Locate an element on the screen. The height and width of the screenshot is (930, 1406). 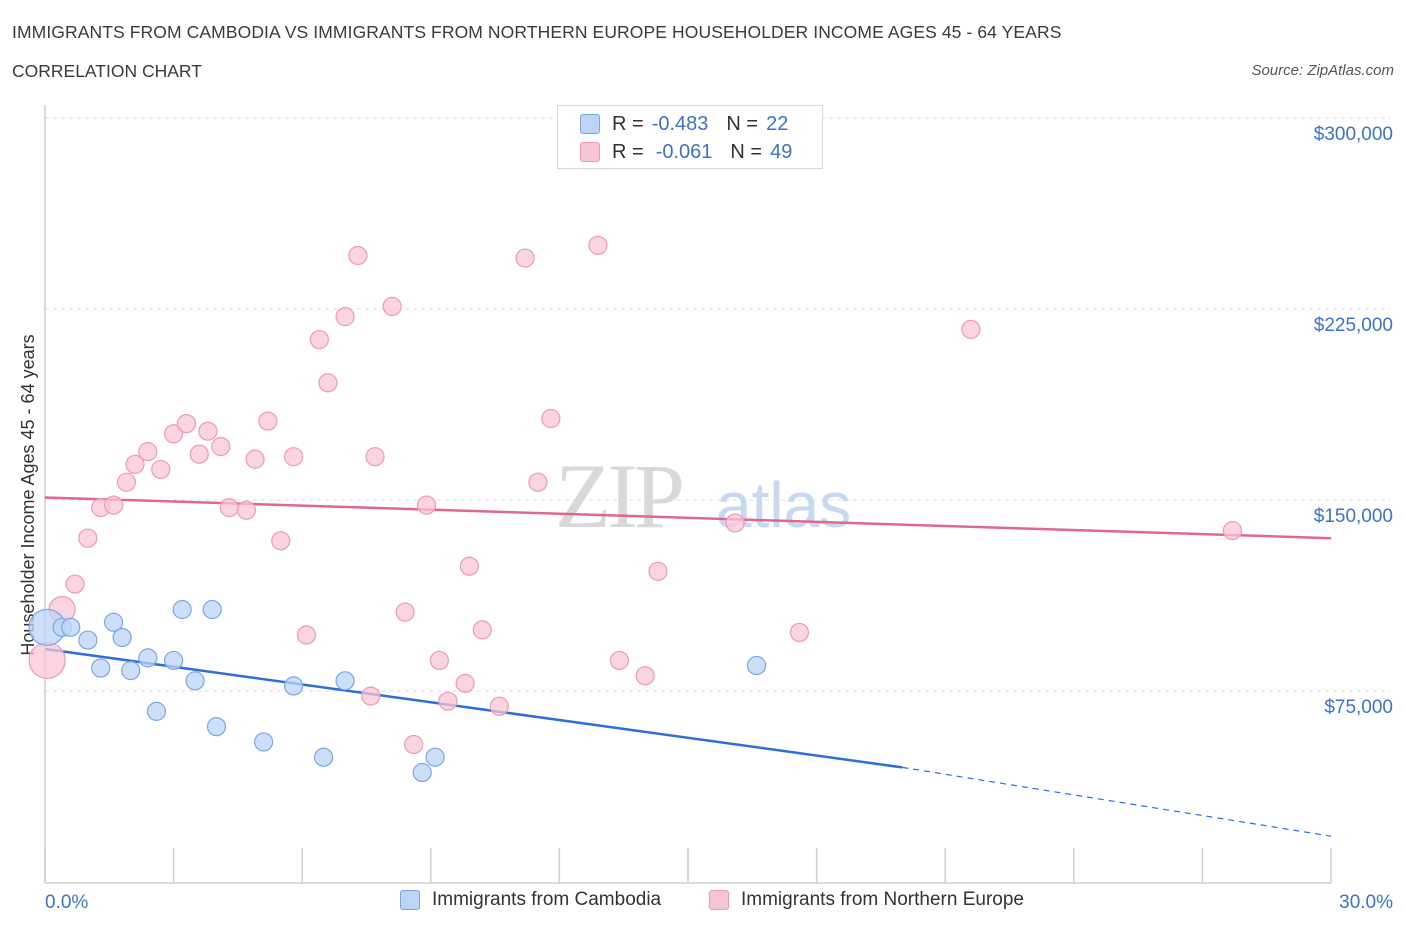
legend-swatch-northern-europe is located at coordinates (590, 152).